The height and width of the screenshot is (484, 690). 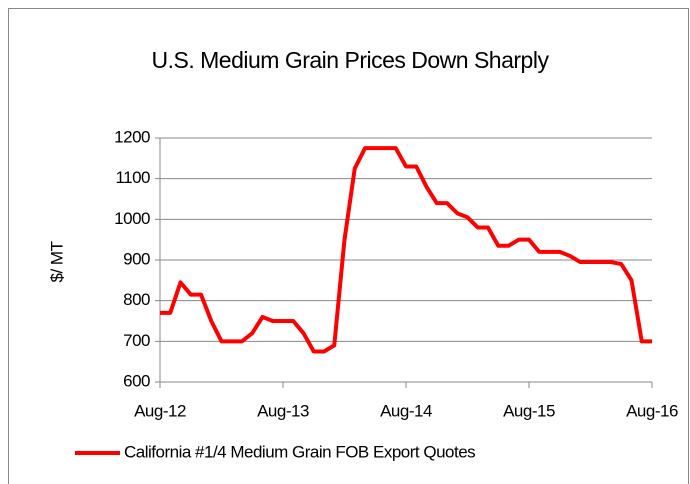 I want to click on y-tick-label: 1000, so click(x=132, y=218).